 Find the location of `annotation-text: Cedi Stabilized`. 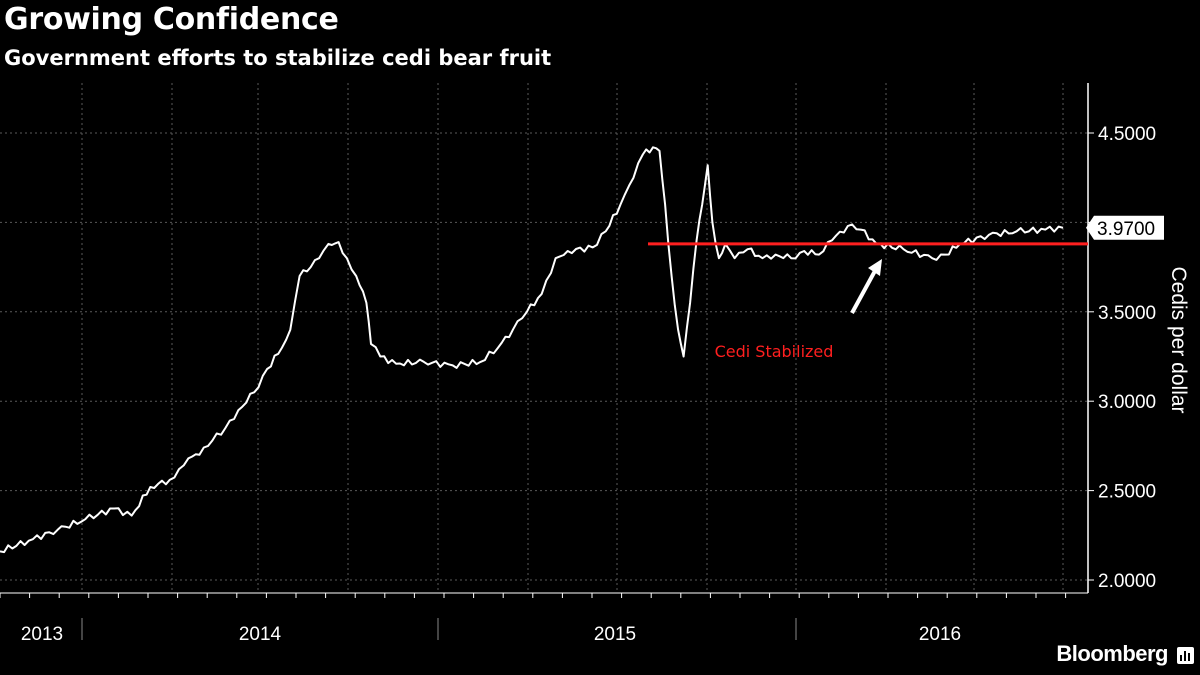

annotation-text: Cedi Stabilized is located at coordinates (774, 351).